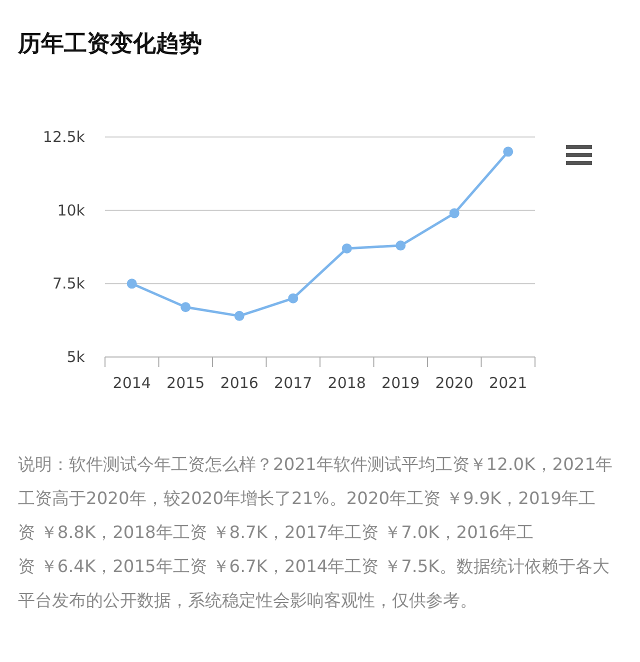 The width and height of the screenshot is (640, 662). I want to click on y-tick-label: 12.5k, so click(64, 137).